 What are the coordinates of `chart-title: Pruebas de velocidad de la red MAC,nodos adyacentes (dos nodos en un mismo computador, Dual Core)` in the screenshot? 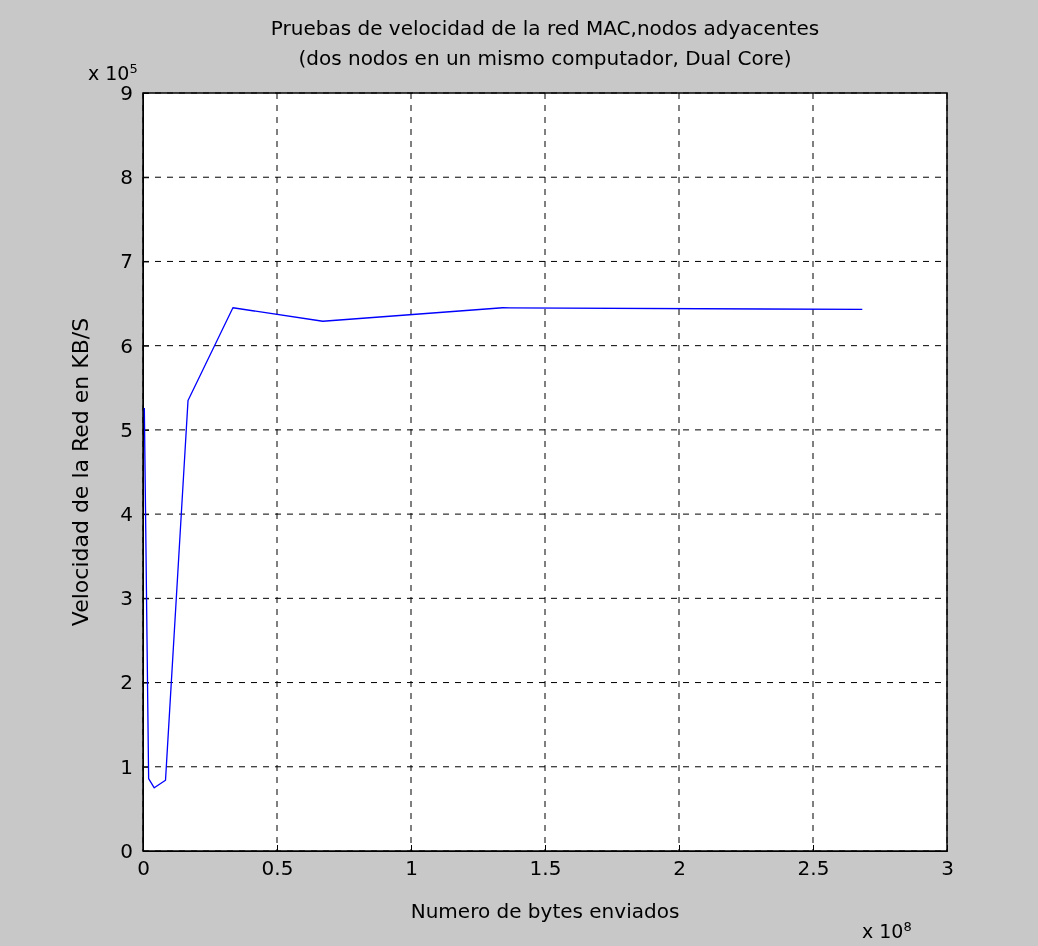 It's located at (545, 43).